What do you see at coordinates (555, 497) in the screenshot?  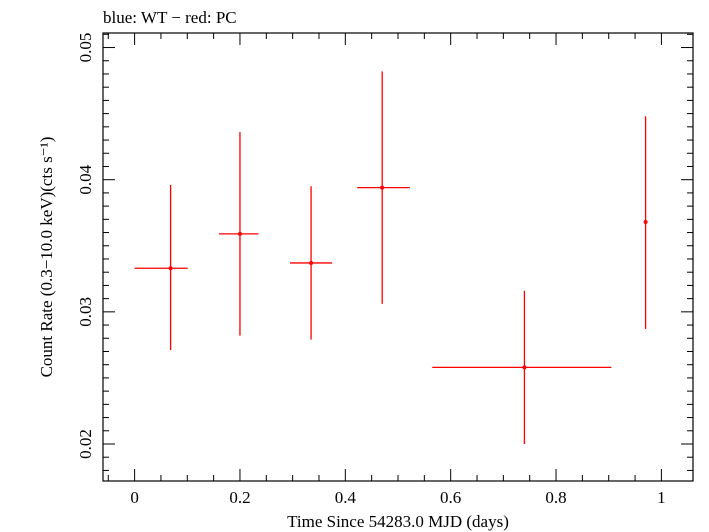 I see `x-tick-label: 0.8` at bounding box center [555, 497].